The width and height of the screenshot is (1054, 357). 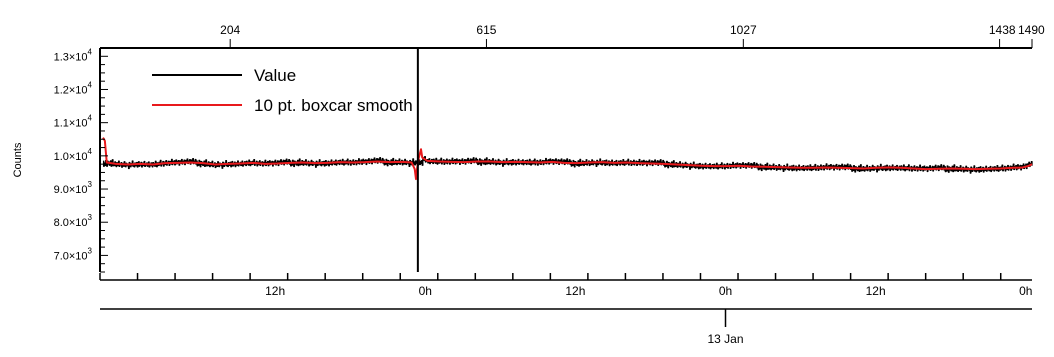 I want to click on legend-label: 10 pt. boxcar smooth, so click(x=333, y=105).